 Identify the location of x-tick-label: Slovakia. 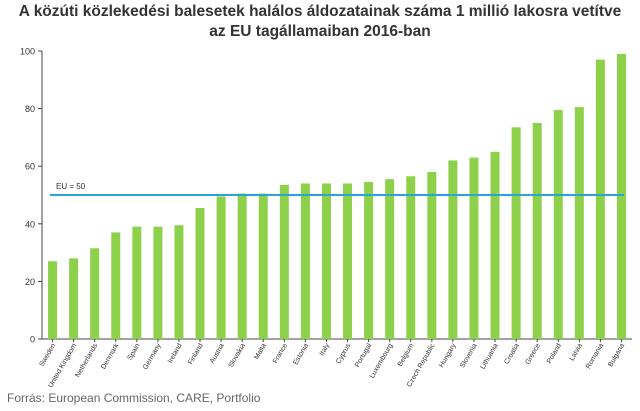
(237, 355).